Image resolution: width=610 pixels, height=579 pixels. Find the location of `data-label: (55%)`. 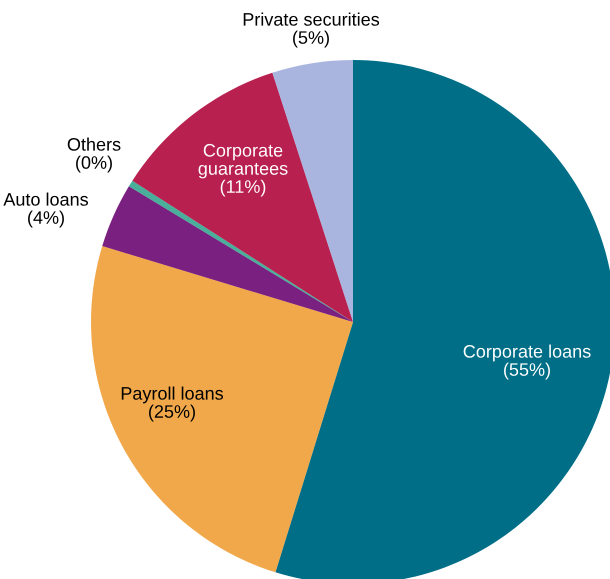

data-label: (55%) is located at coordinates (527, 371).